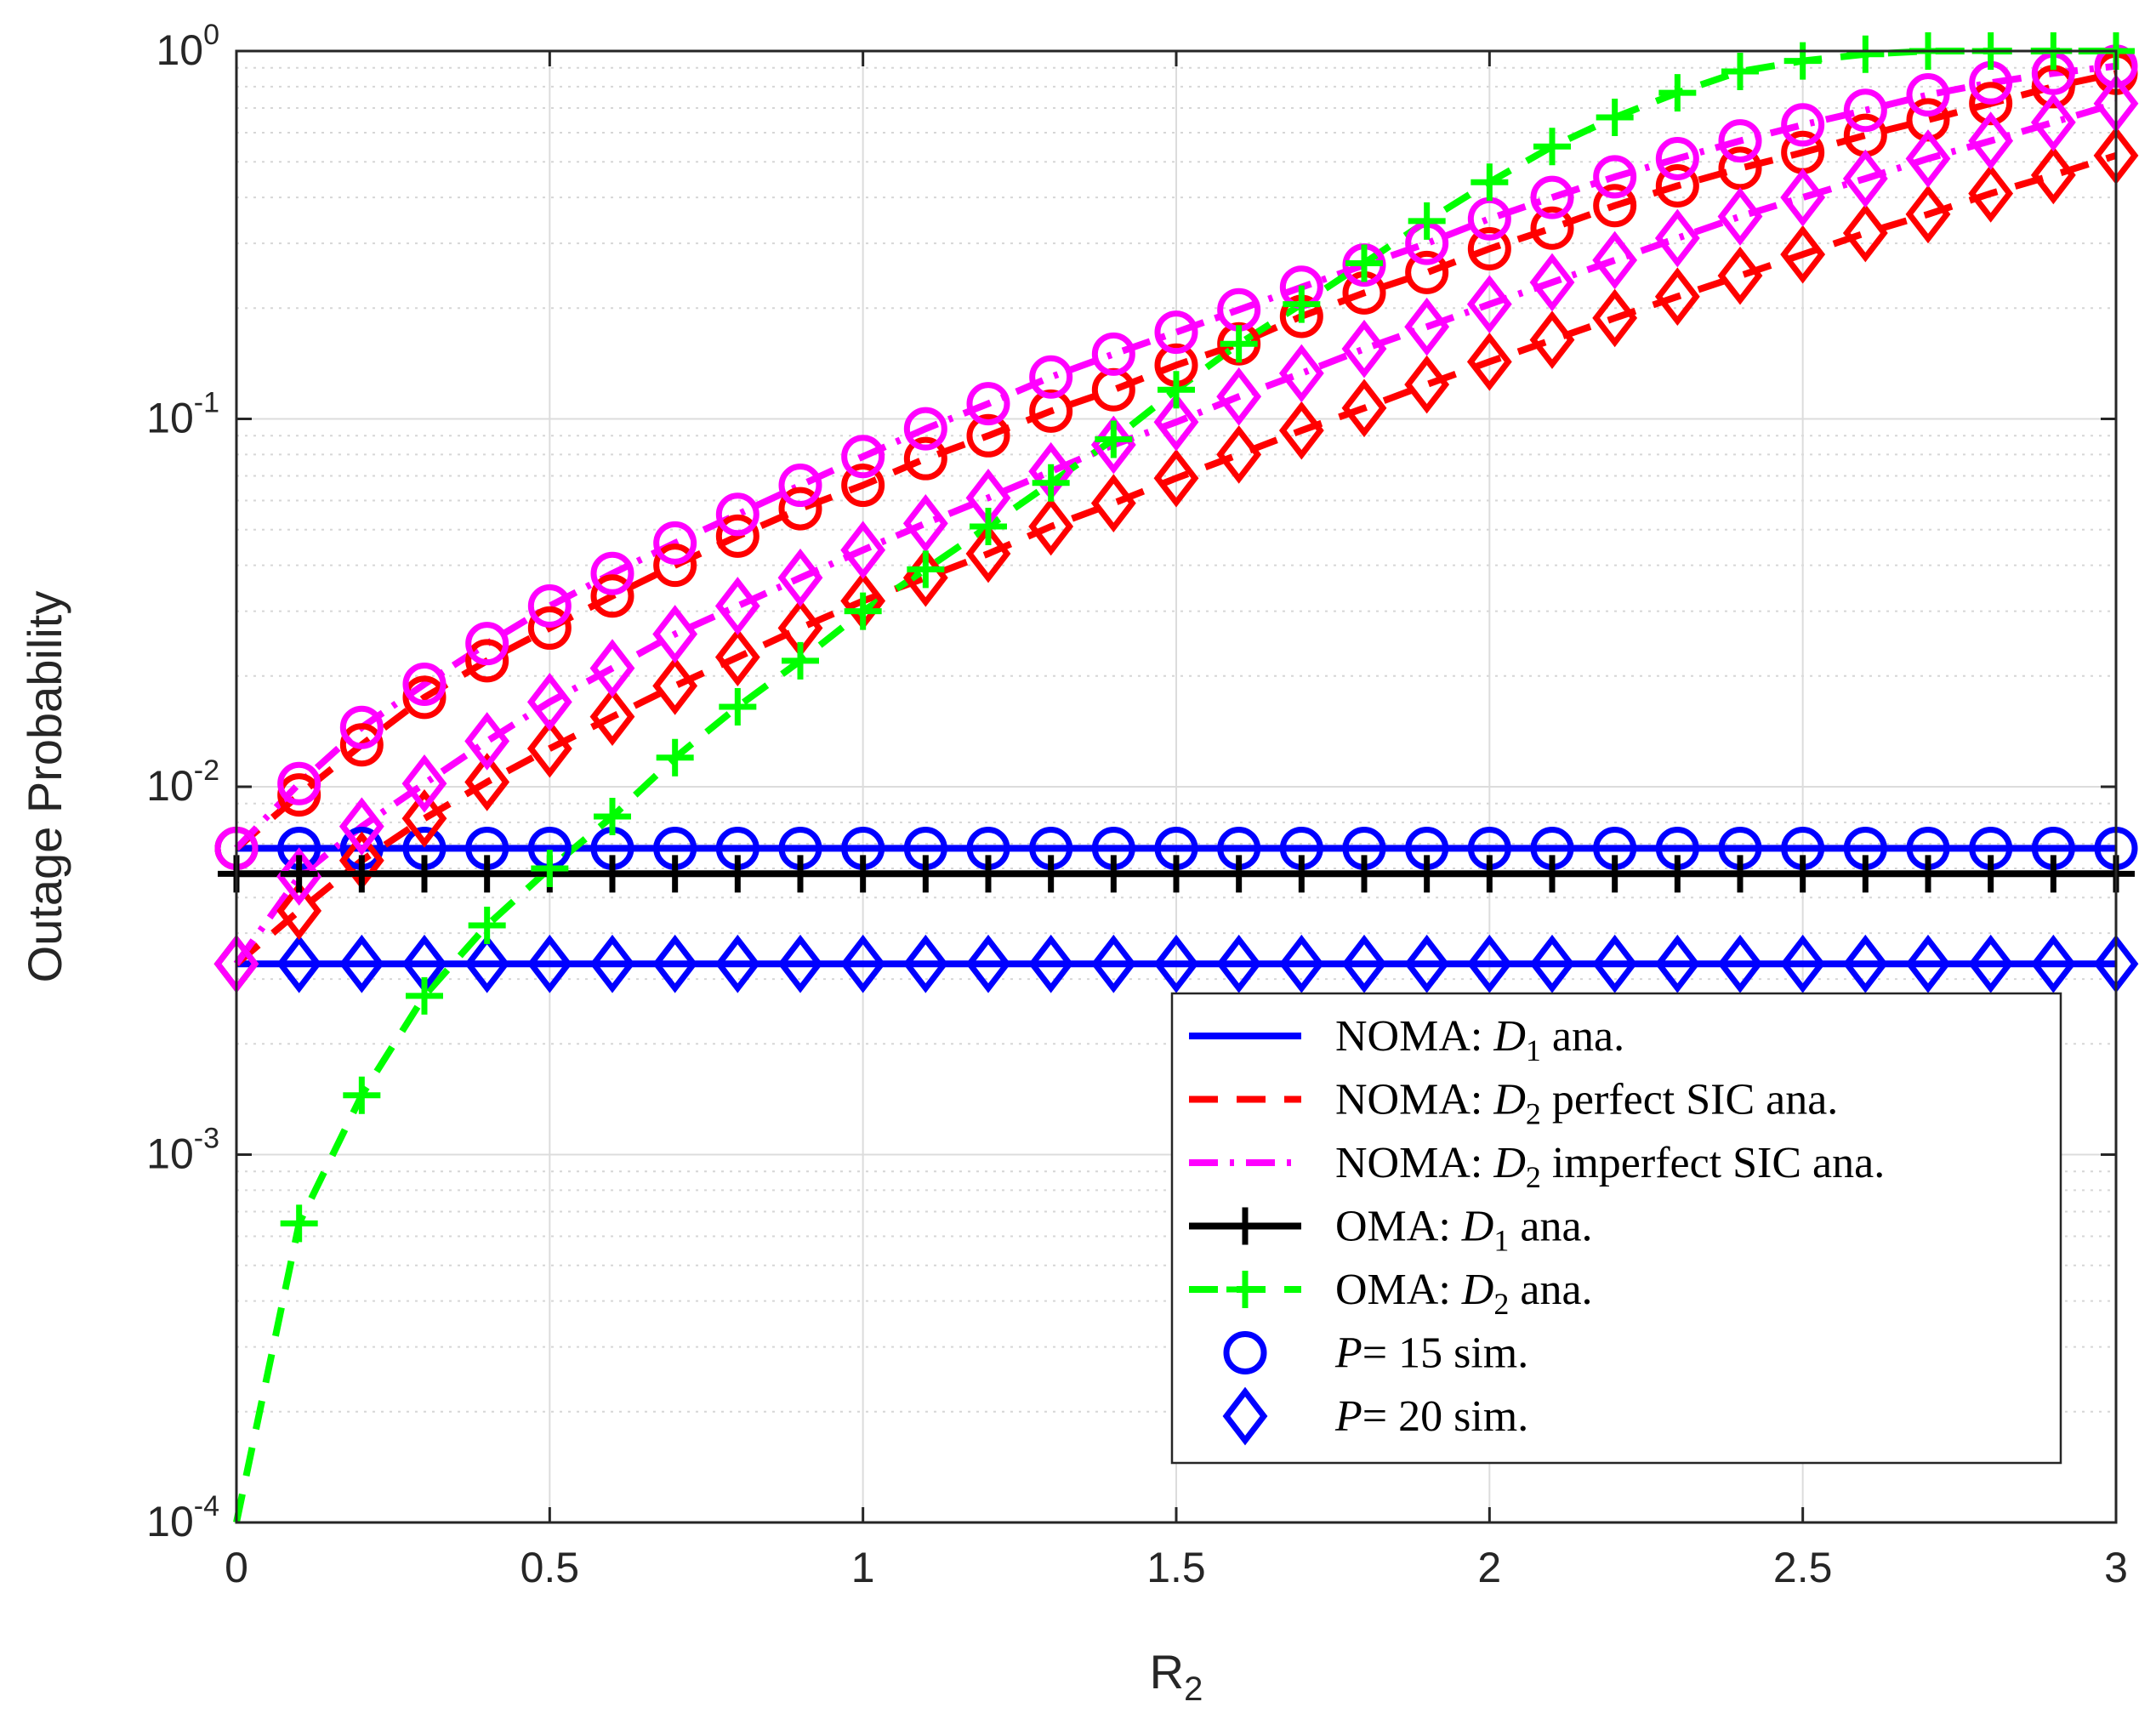  Describe the element at coordinates (206, 403) in the screenshot. I see `y-tick-exponent: -1` at that location.